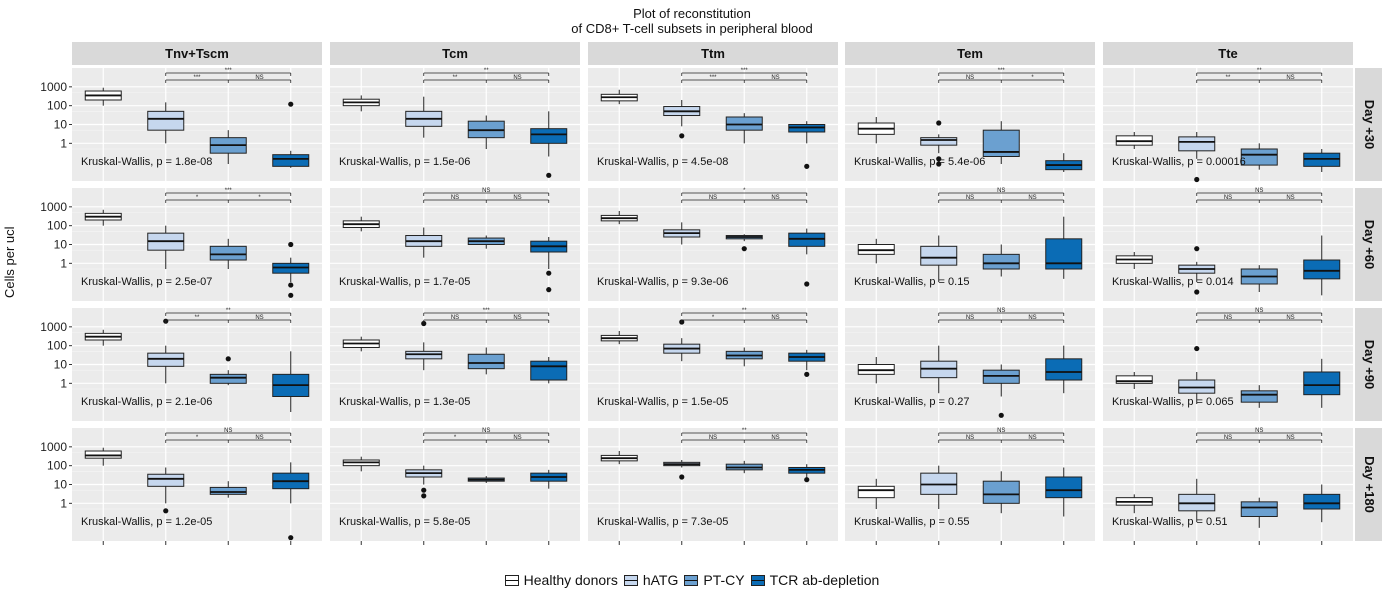  I want to click on column-strip-tem, so click(970, 53).